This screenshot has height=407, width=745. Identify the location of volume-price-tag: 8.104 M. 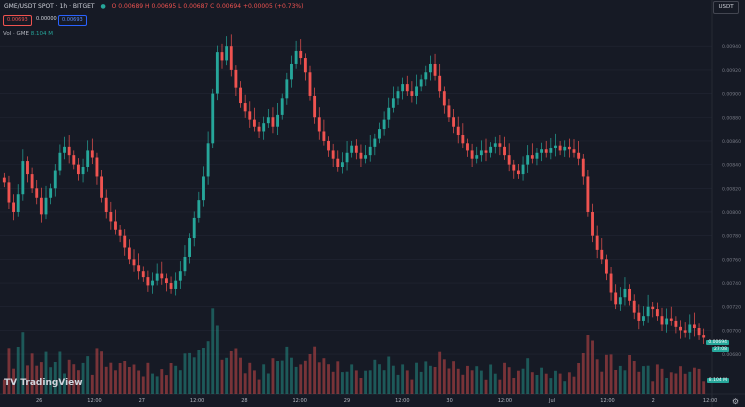
(717, 380).